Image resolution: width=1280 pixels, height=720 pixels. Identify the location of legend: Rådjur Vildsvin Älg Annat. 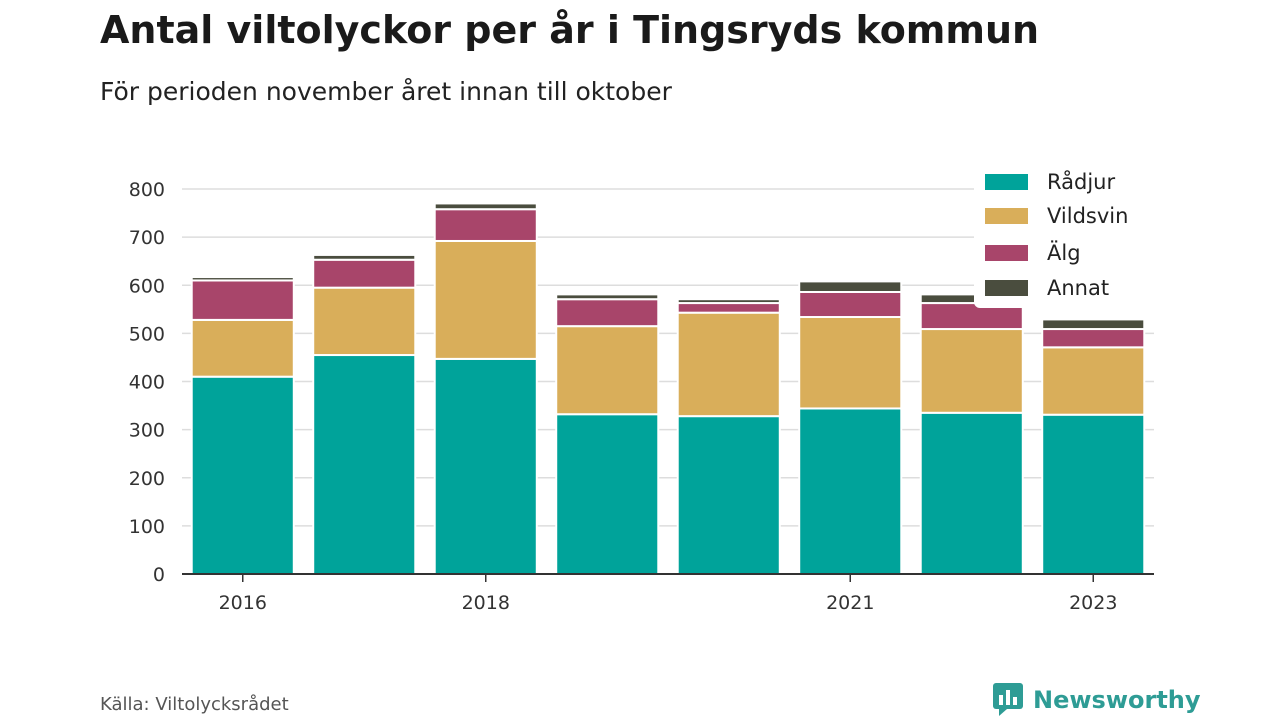
(1069, 236).